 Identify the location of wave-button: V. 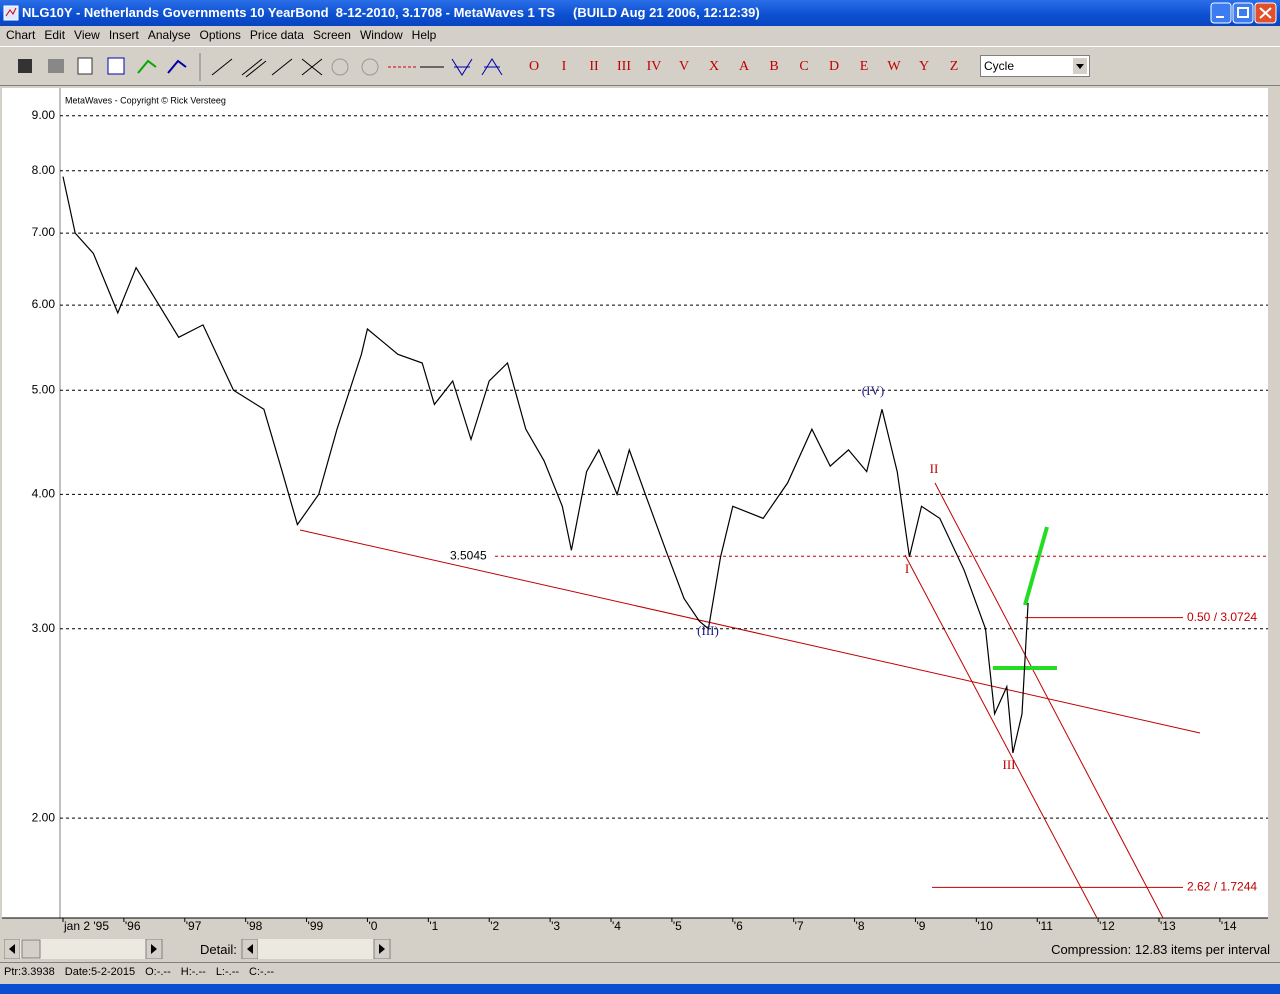
(684, 66).